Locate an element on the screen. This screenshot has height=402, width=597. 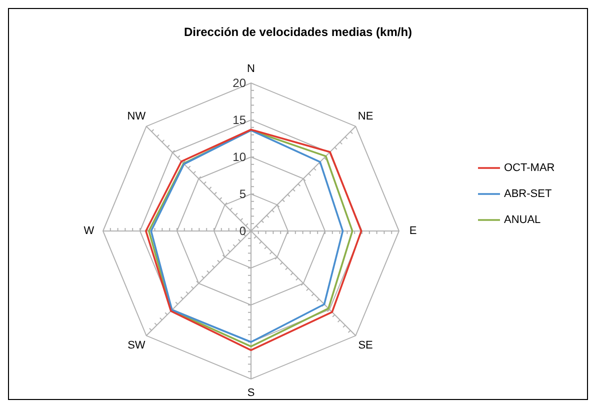
chart-title: Dirección de velocidades medias (km/h) is located at coordinates (298, 32).